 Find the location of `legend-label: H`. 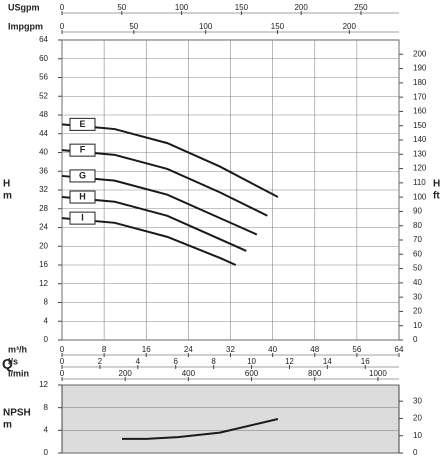

legend-label: H is located at coordinates (82, 196).